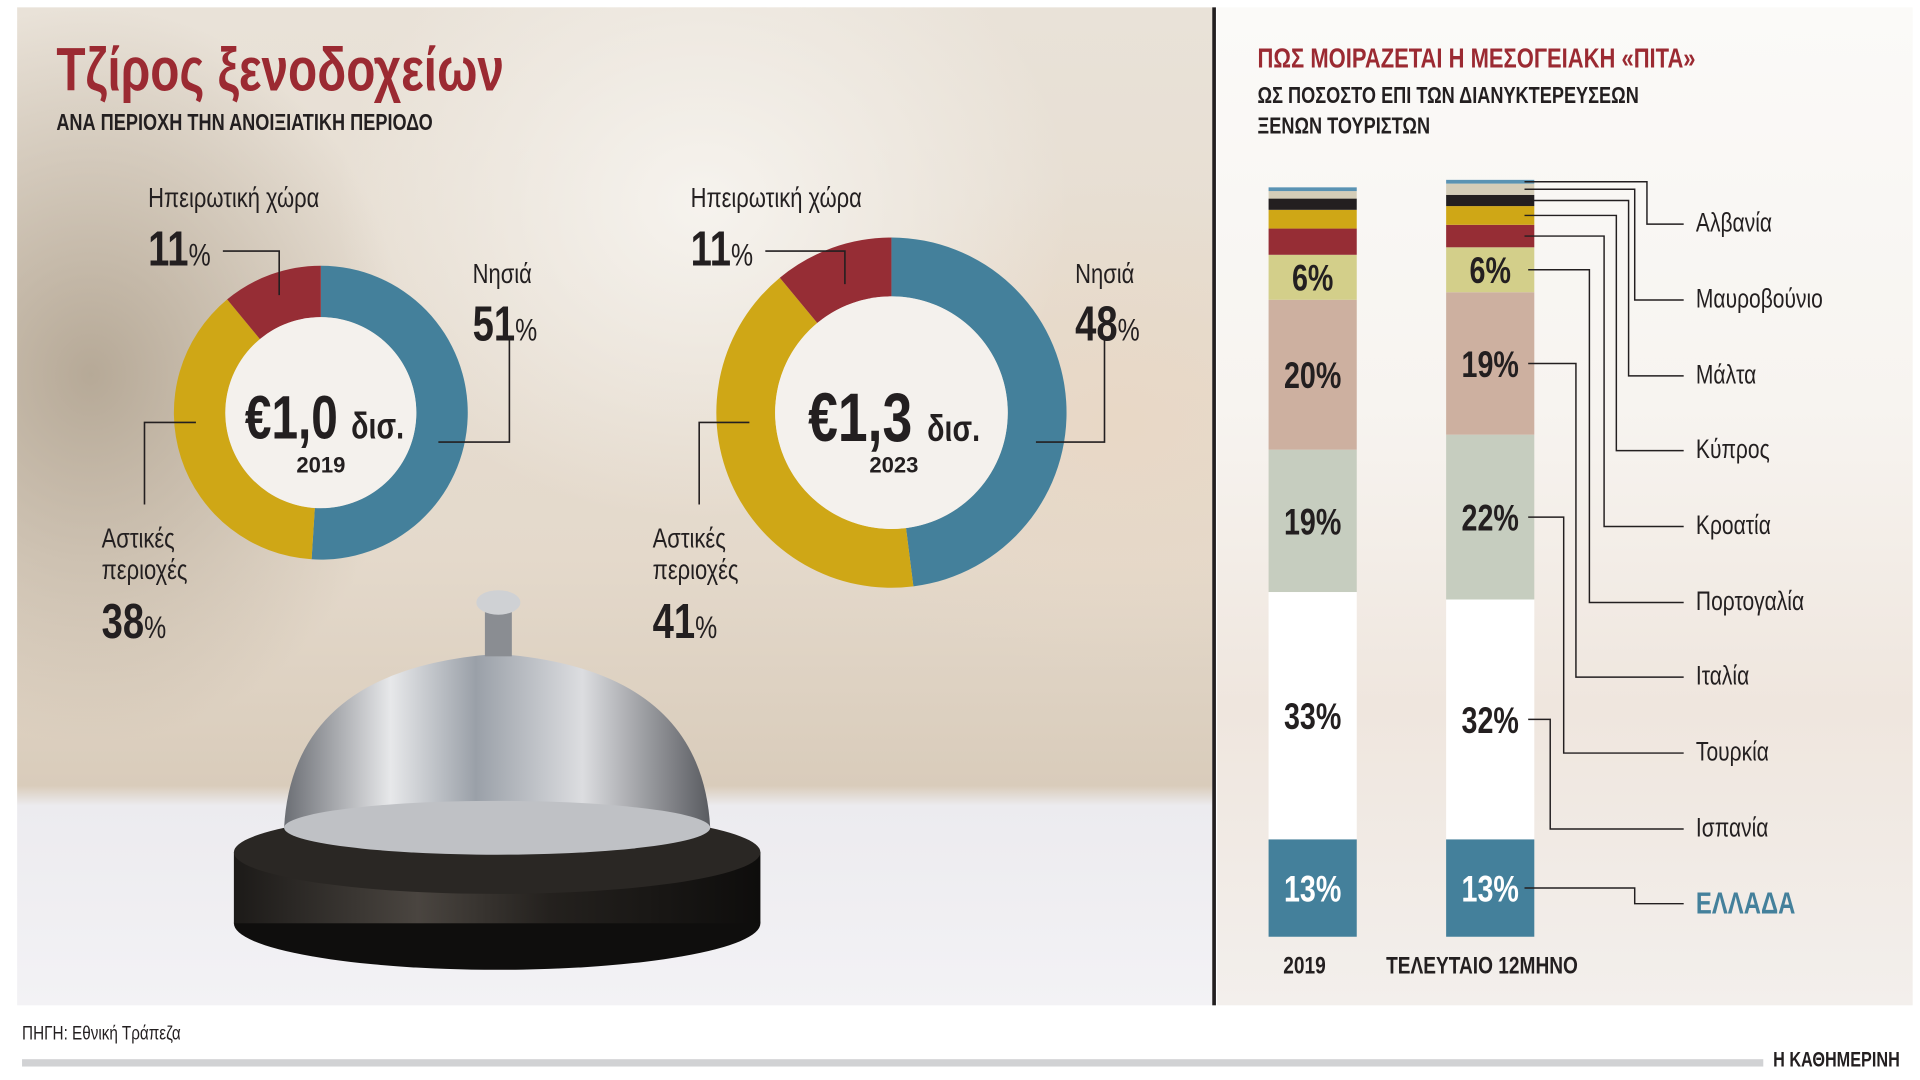 This screenshot has width=1920, height=1080. I want to click on page-title-text: Τζίρος ξενοδοχείων, so click(280, 70).